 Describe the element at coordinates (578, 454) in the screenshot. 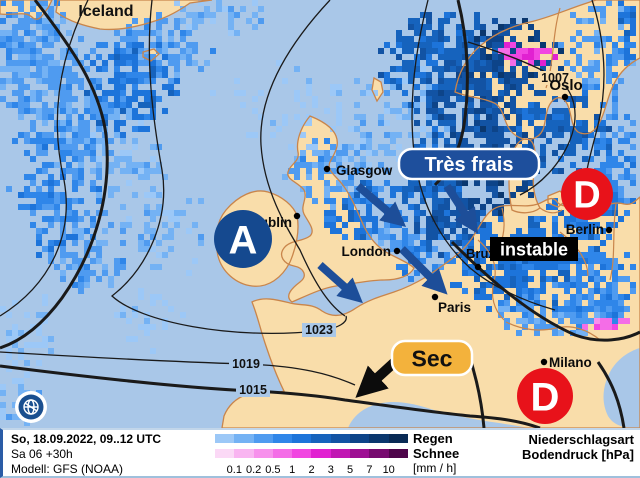

I see `pressure-label: Bodendruck [hPa]` at that location.